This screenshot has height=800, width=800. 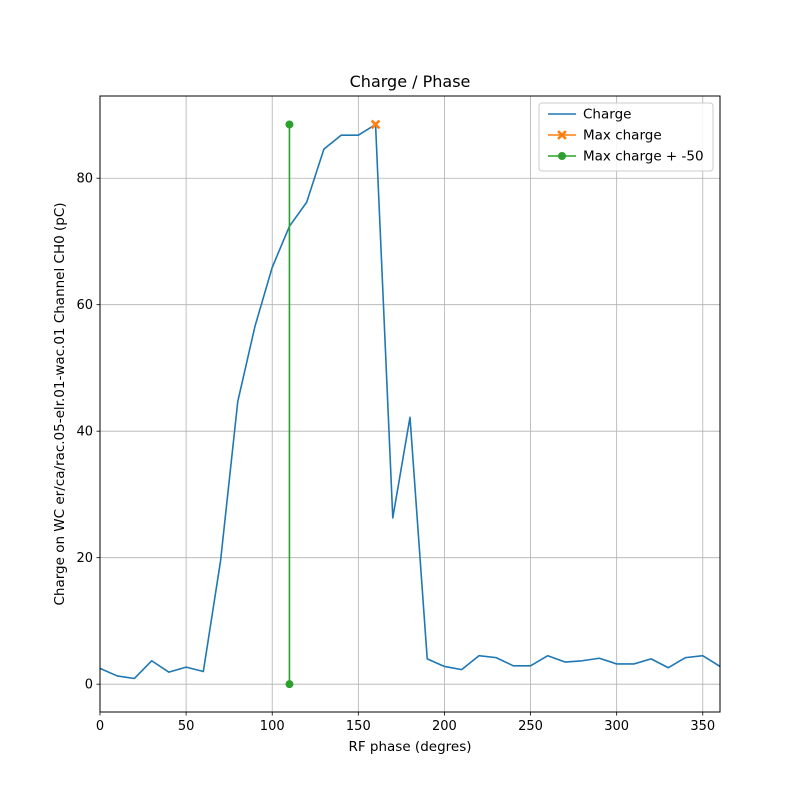 What do you see at coordinates (409, 747) in the screenshot?
I see `x-axis-label: RF phase (degres)` at bounding box center [409, 747].